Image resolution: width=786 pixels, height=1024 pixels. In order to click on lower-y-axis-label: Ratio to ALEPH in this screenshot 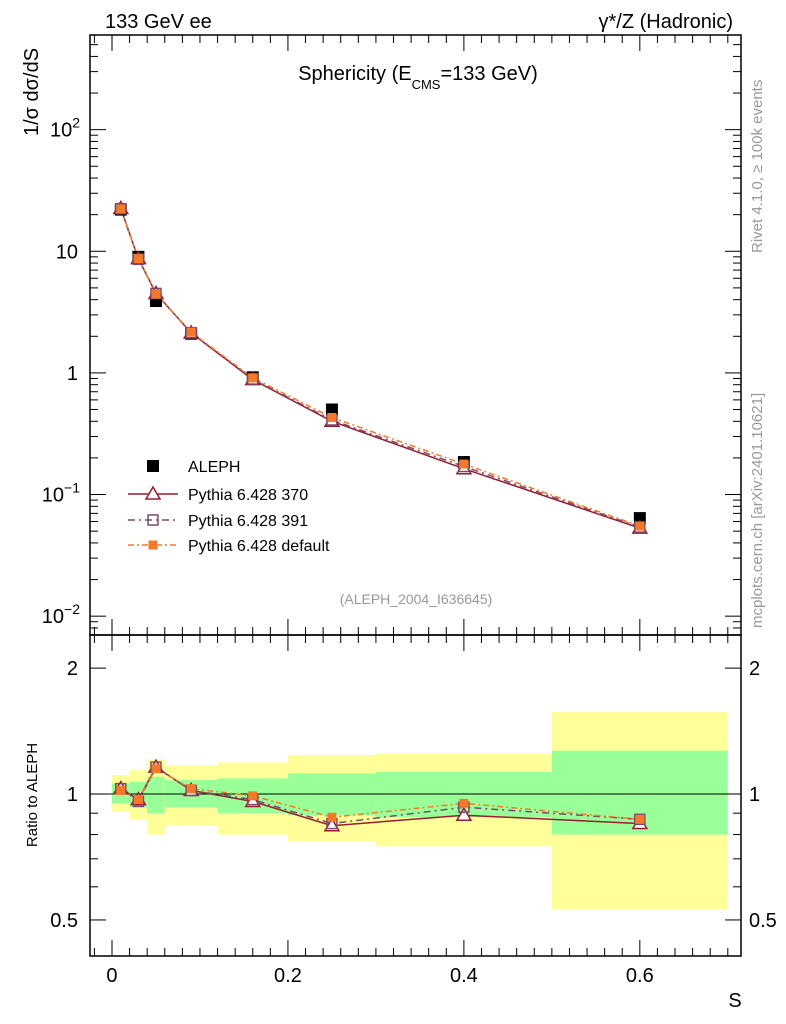, I will do `click(32, 795)`.